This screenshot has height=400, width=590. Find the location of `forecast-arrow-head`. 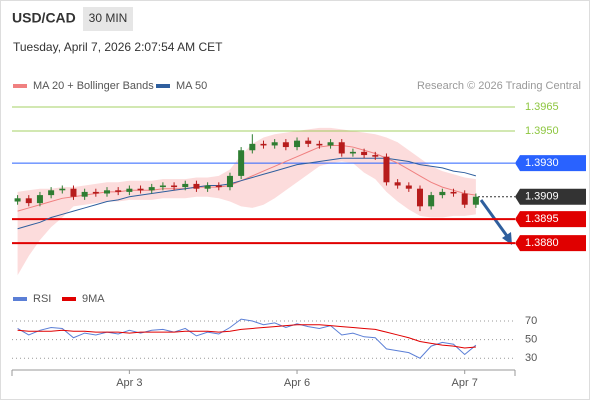

forecast-arrow-head is located at coordinates (507, 238).